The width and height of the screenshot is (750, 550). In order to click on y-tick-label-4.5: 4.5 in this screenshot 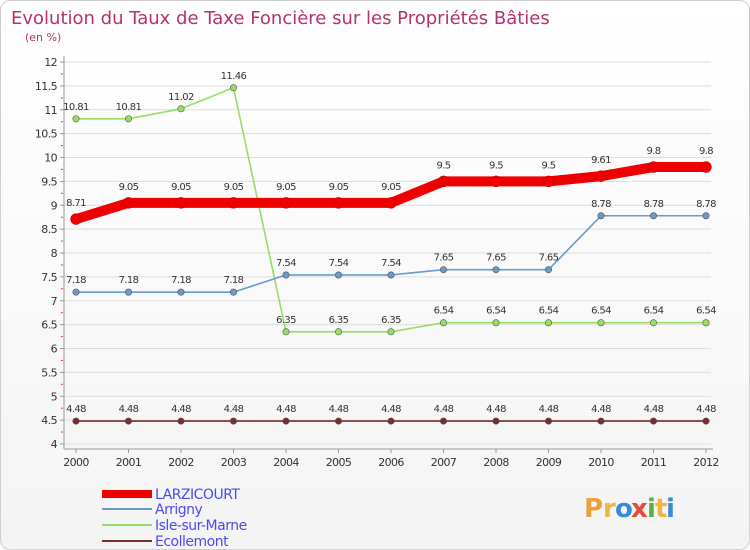, I will do `click(49, 420)`.